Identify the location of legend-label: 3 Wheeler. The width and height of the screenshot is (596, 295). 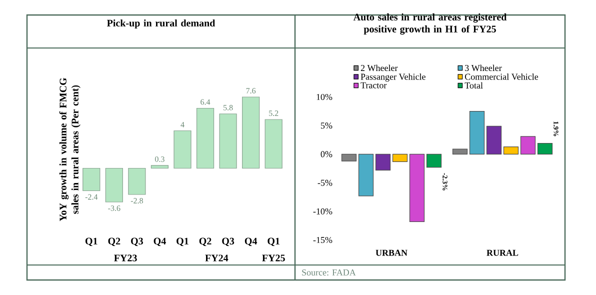
(483, 68).